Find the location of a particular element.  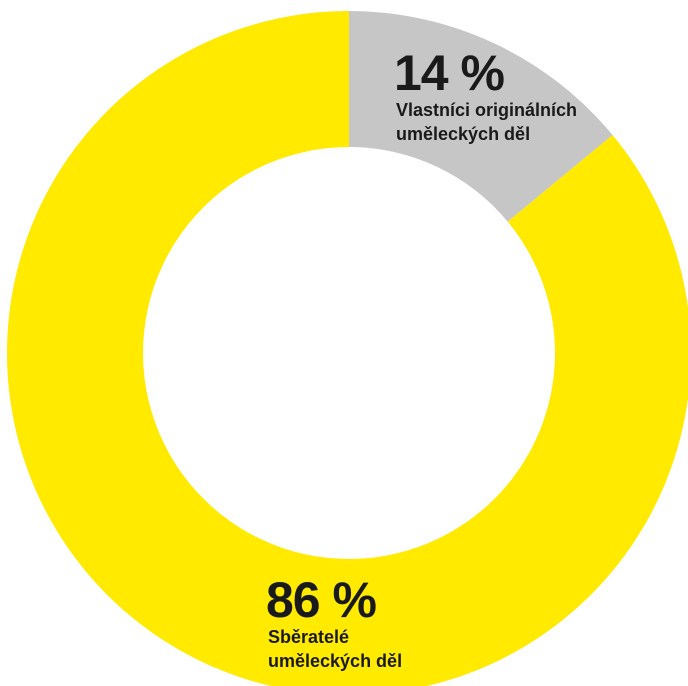

value-label-owners: 14 % is located at coordinates (449, 73).